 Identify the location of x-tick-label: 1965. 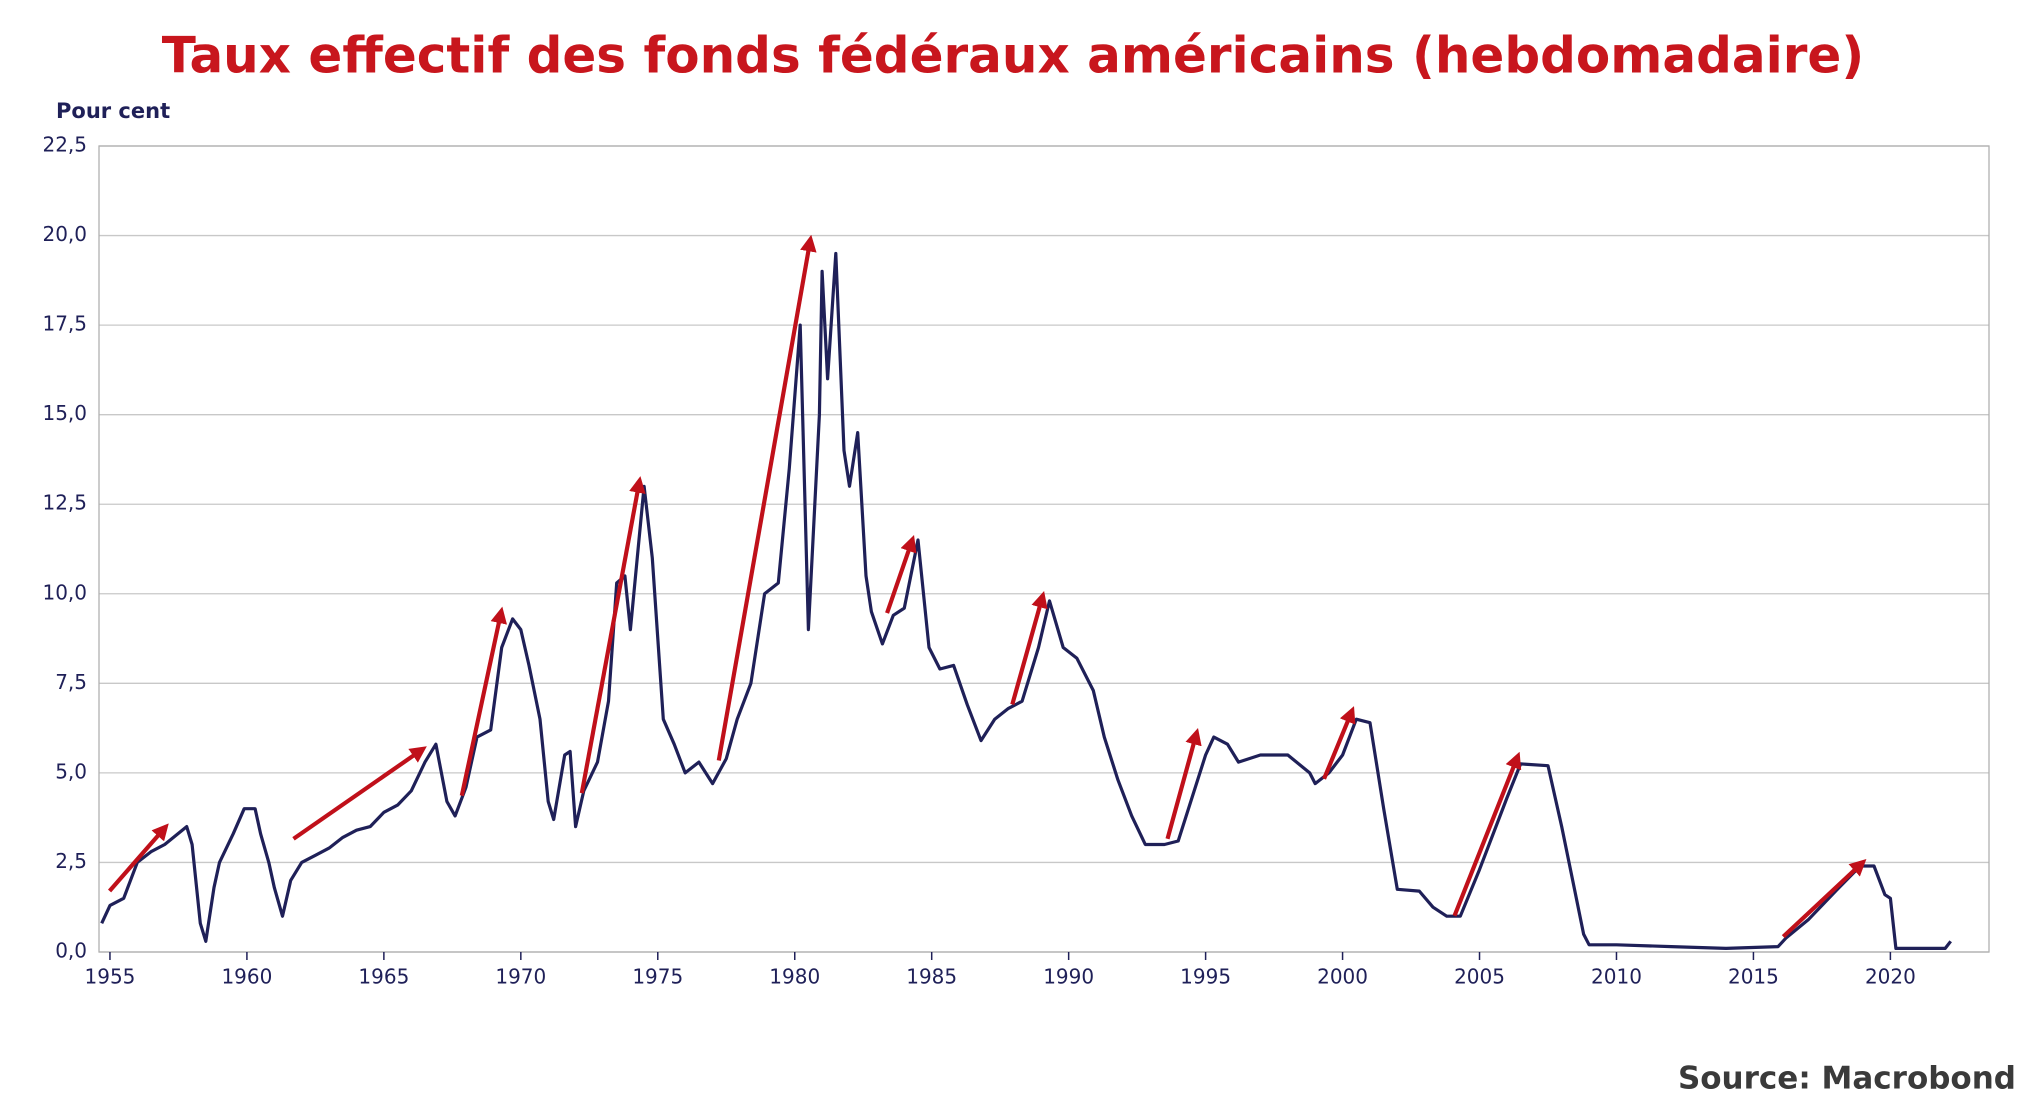
(383, 977).